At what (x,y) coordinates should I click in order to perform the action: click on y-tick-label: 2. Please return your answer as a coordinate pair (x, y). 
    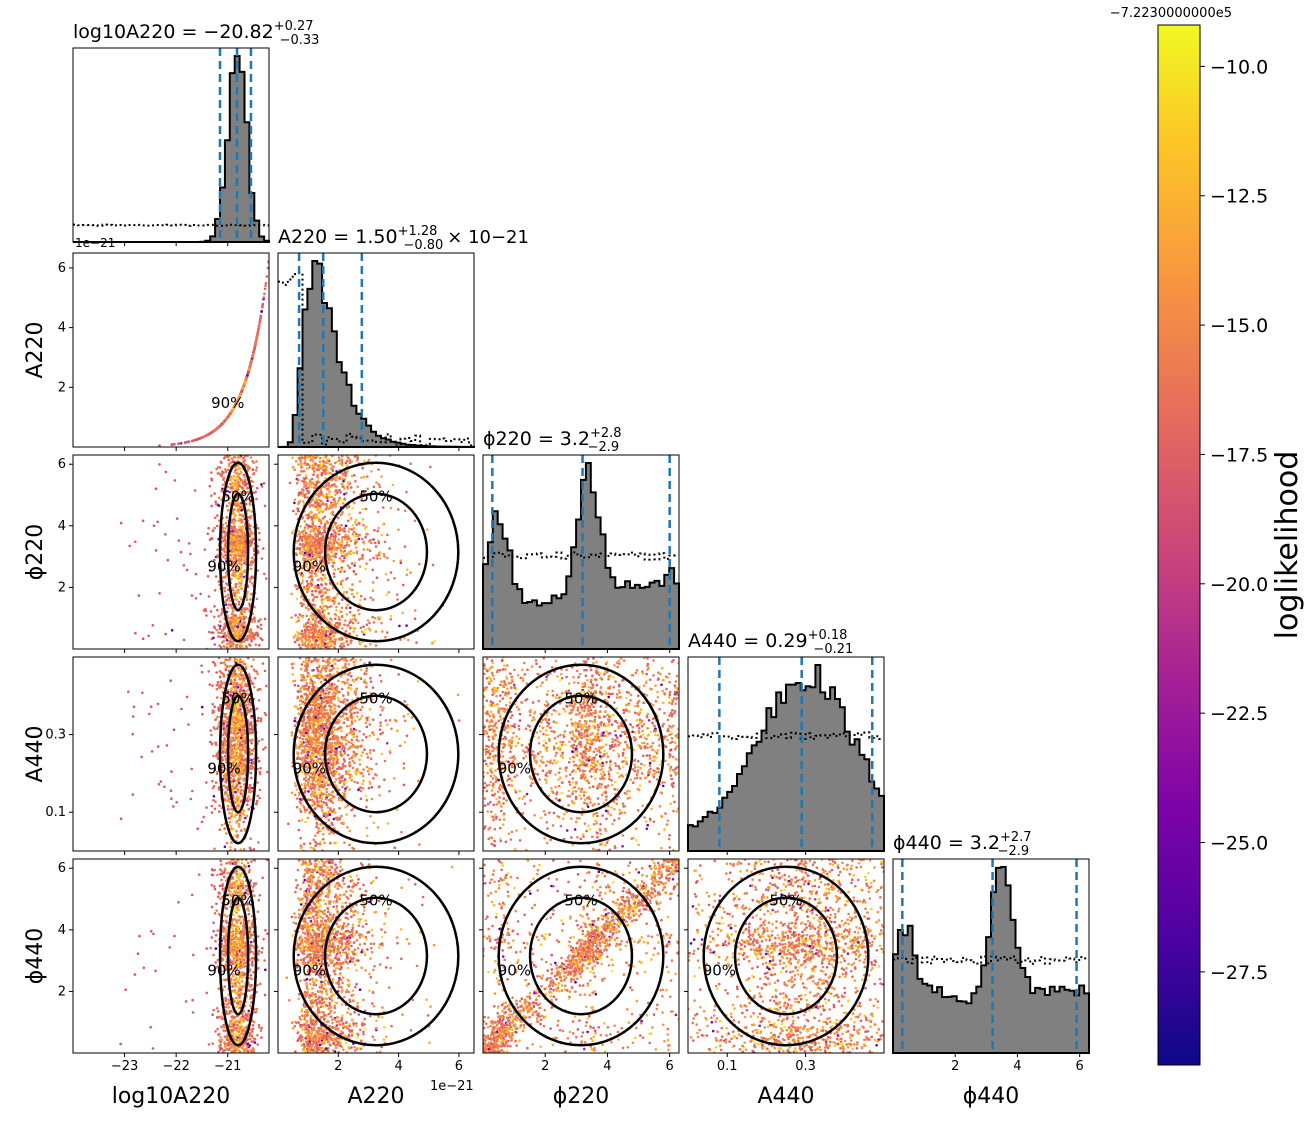
    Looking at the image, I should click on (62, 587).